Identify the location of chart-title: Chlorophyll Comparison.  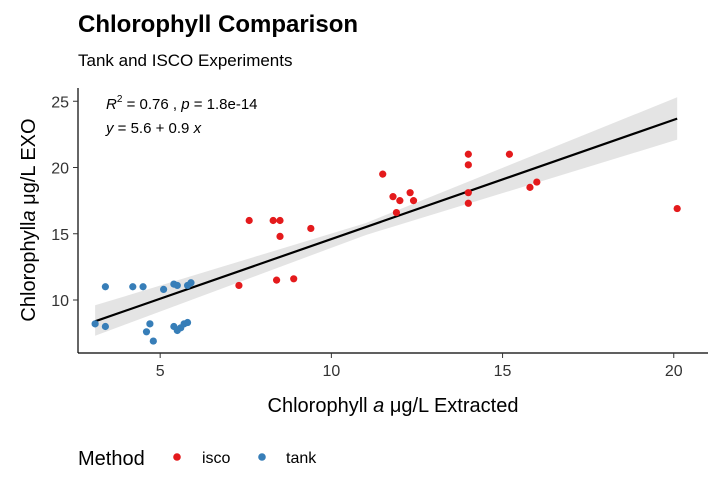
(218, 24).